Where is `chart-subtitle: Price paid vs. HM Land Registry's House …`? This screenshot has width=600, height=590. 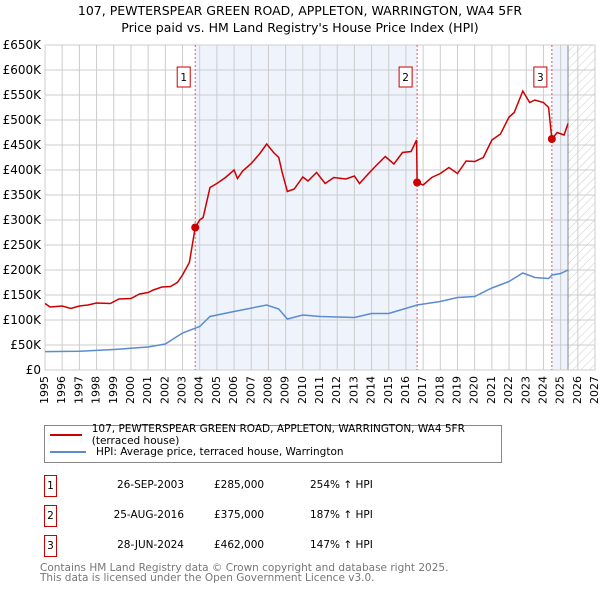 chart-subtitle: Price paid vs. HM Land Registry's House … is located at coordinates (300, 27).